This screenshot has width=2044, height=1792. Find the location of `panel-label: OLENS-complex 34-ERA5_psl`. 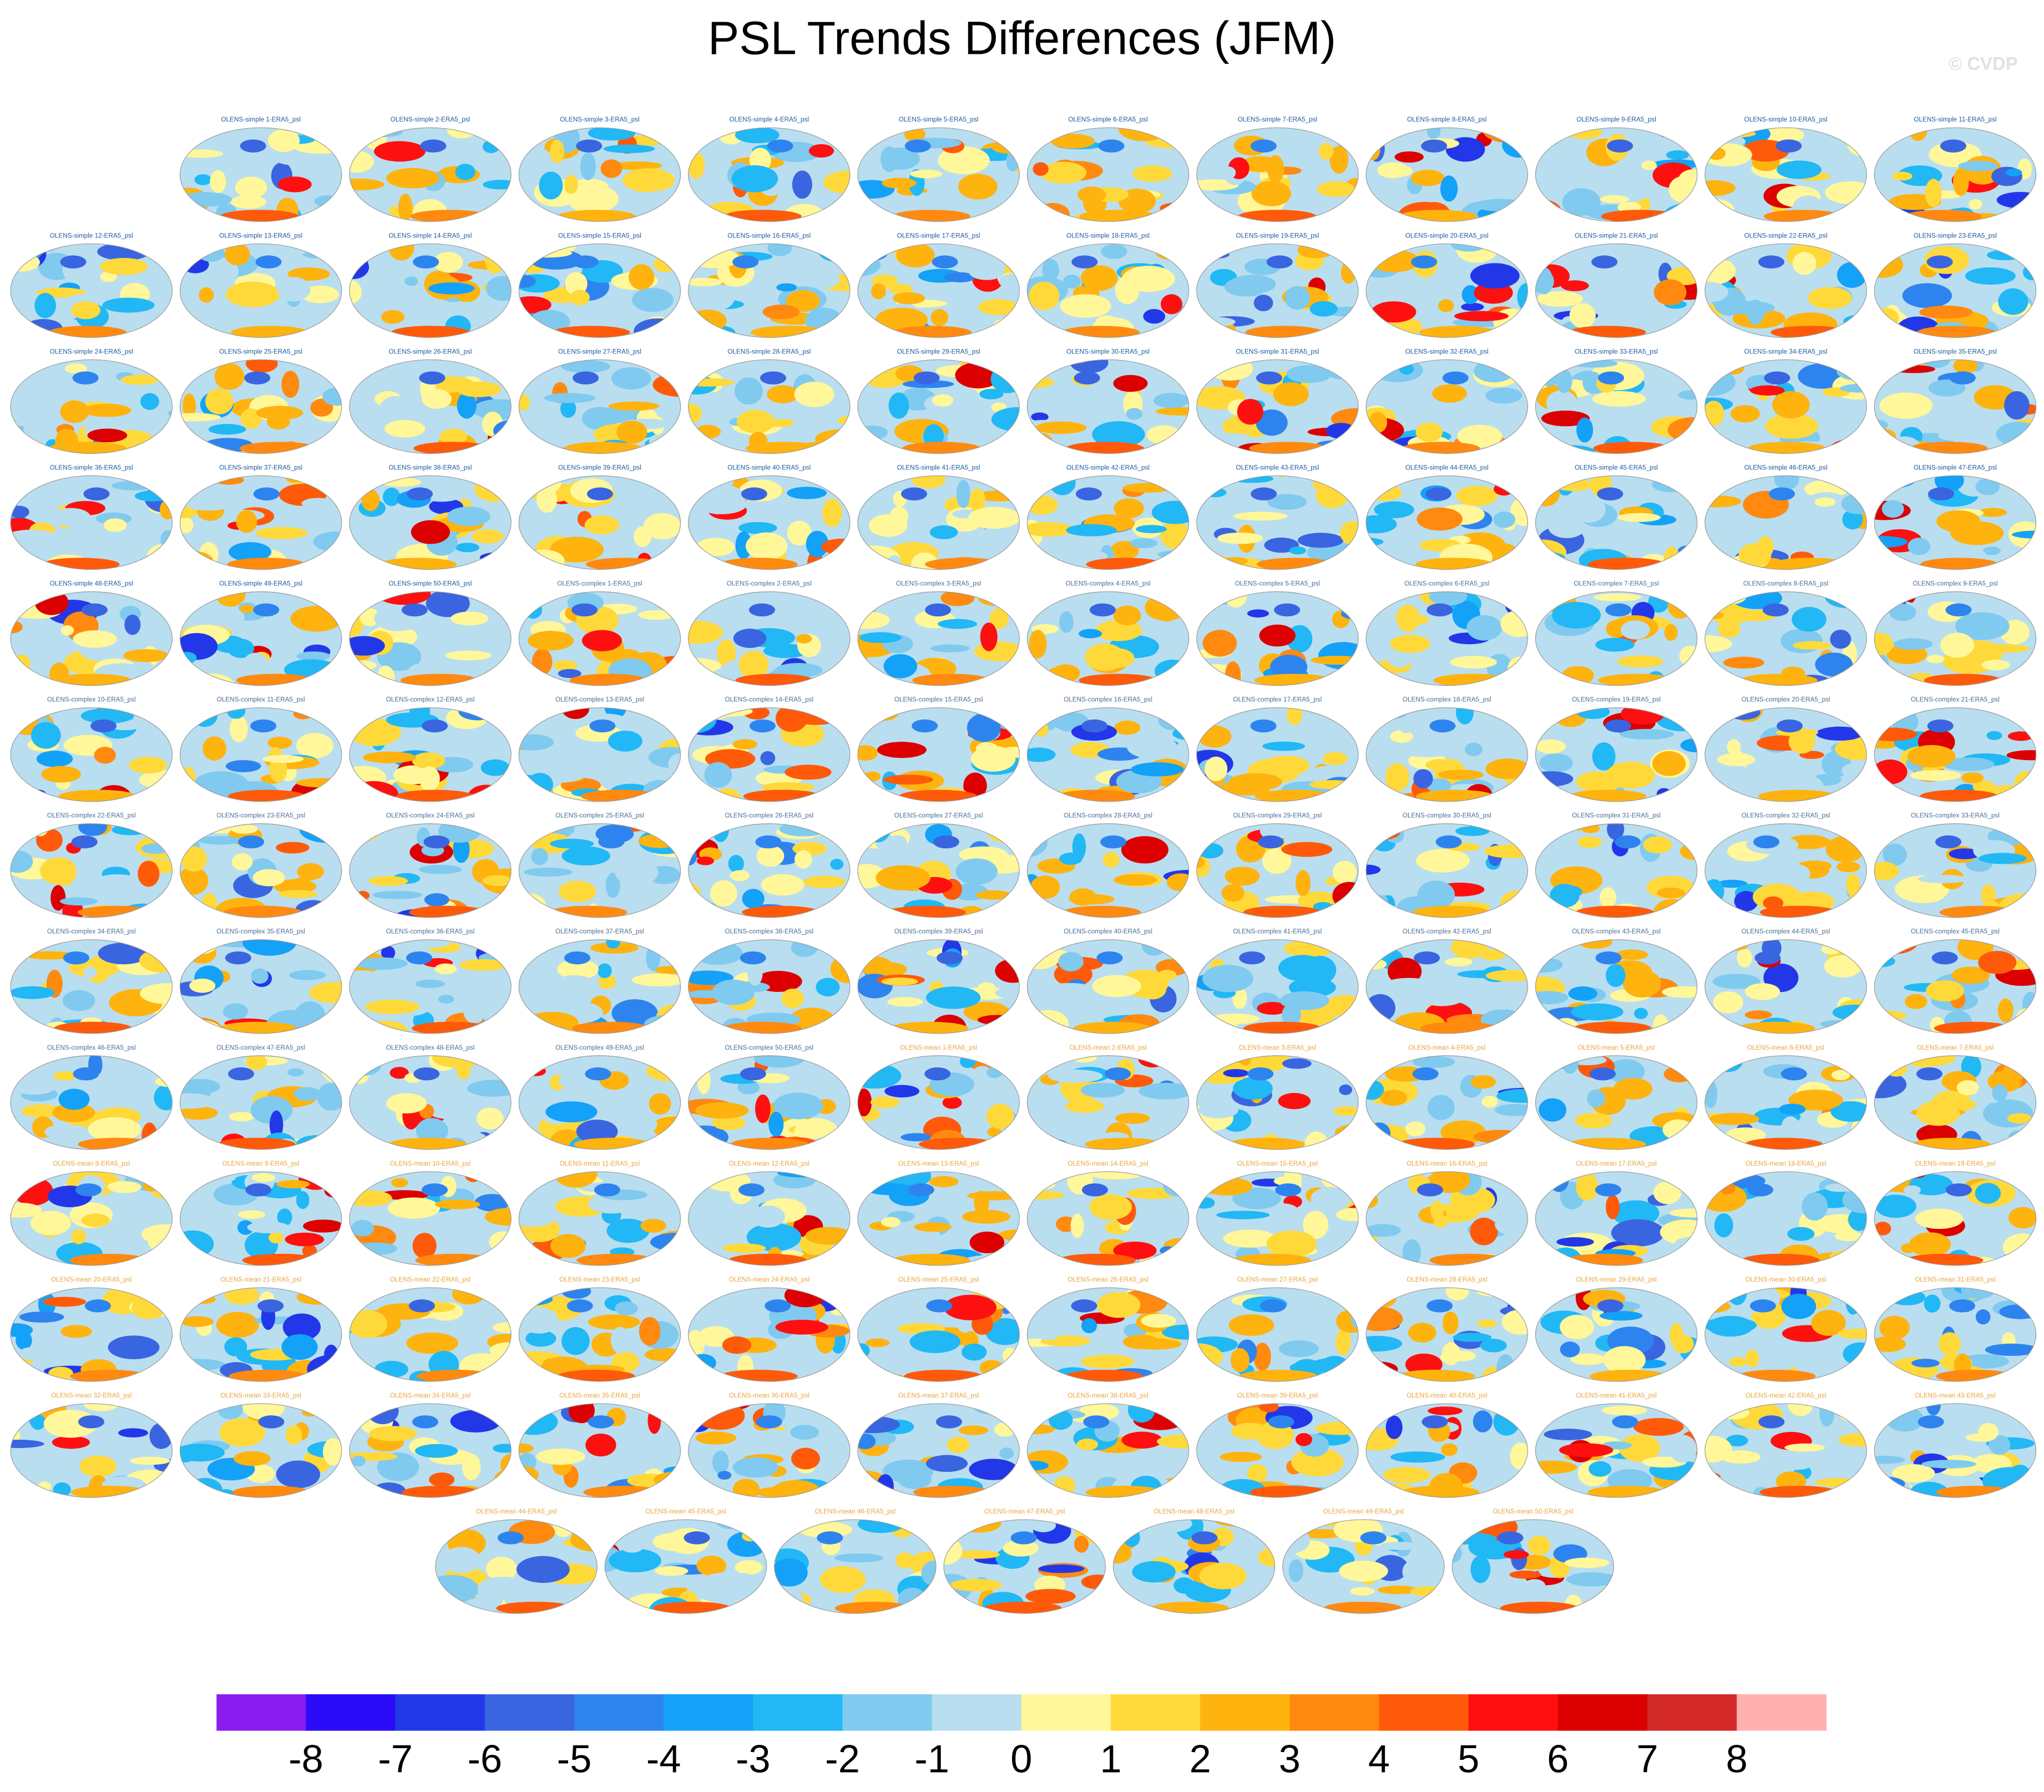

panel-label: OLENS-complex 34-ERA5_psl is located at coordinates (92, 932).